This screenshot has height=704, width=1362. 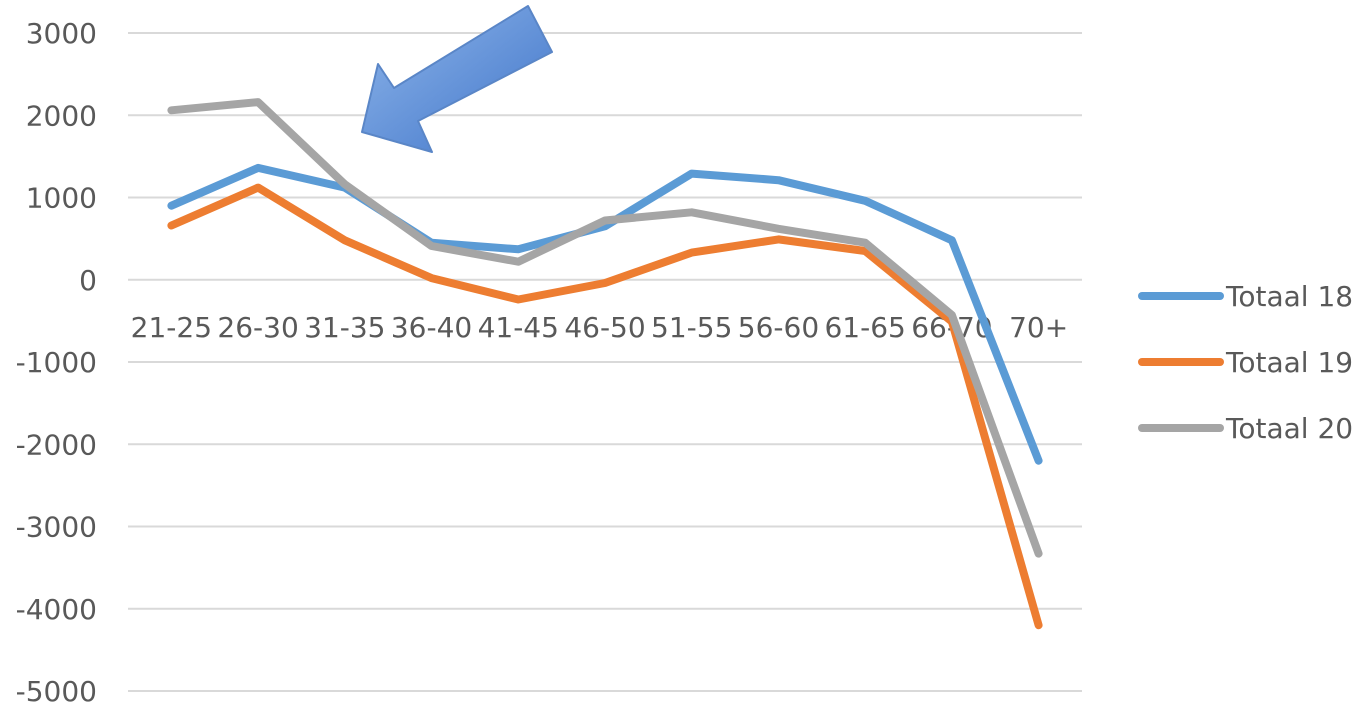 I want to click on y-axis: 3000 2000 1000 0 -1000 -2000 -3000 -4000 -5000, so click(x=56, y=360).